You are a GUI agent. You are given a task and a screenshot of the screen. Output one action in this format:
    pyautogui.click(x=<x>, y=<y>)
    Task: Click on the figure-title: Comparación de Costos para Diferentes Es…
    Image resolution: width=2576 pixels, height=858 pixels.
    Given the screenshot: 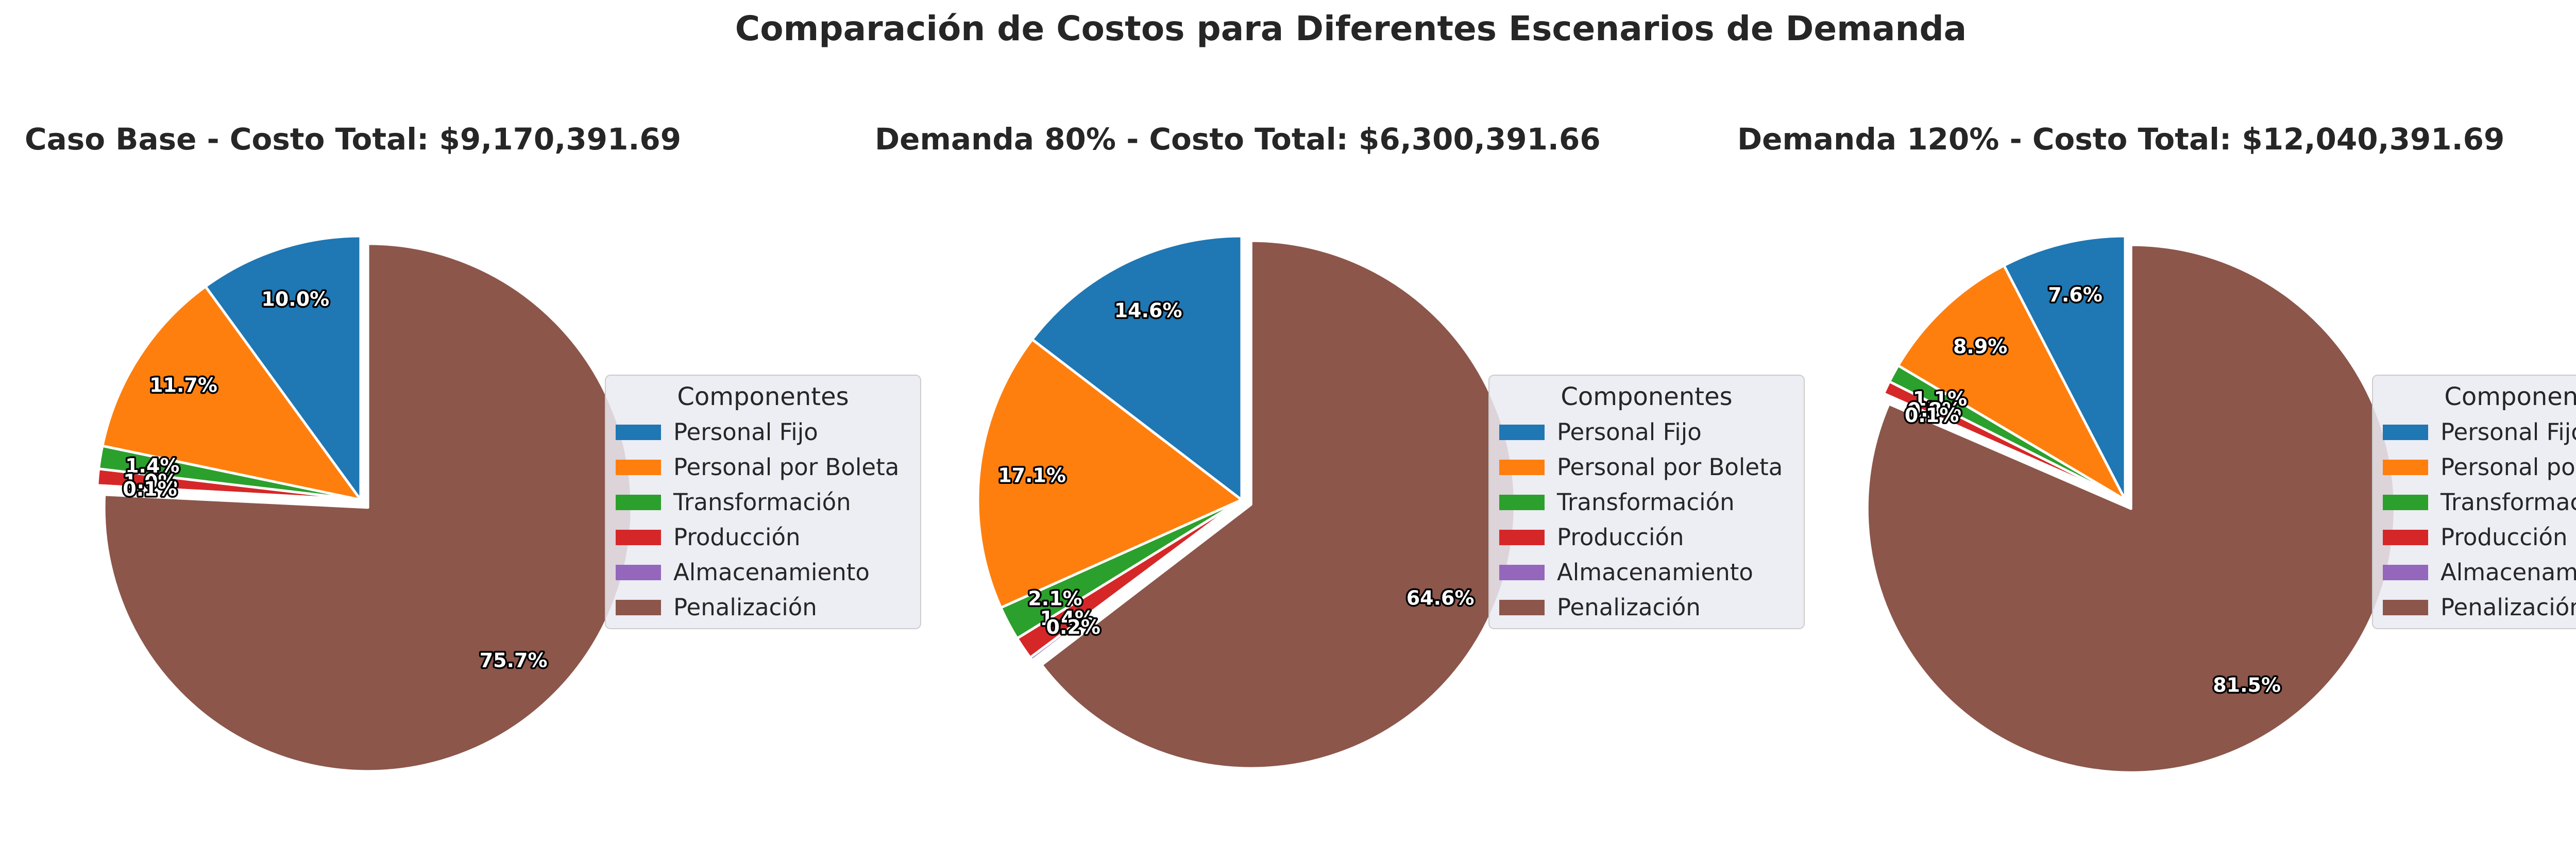 What is the action you would take?
    pyautogui.click(x=1351, y=28)
    